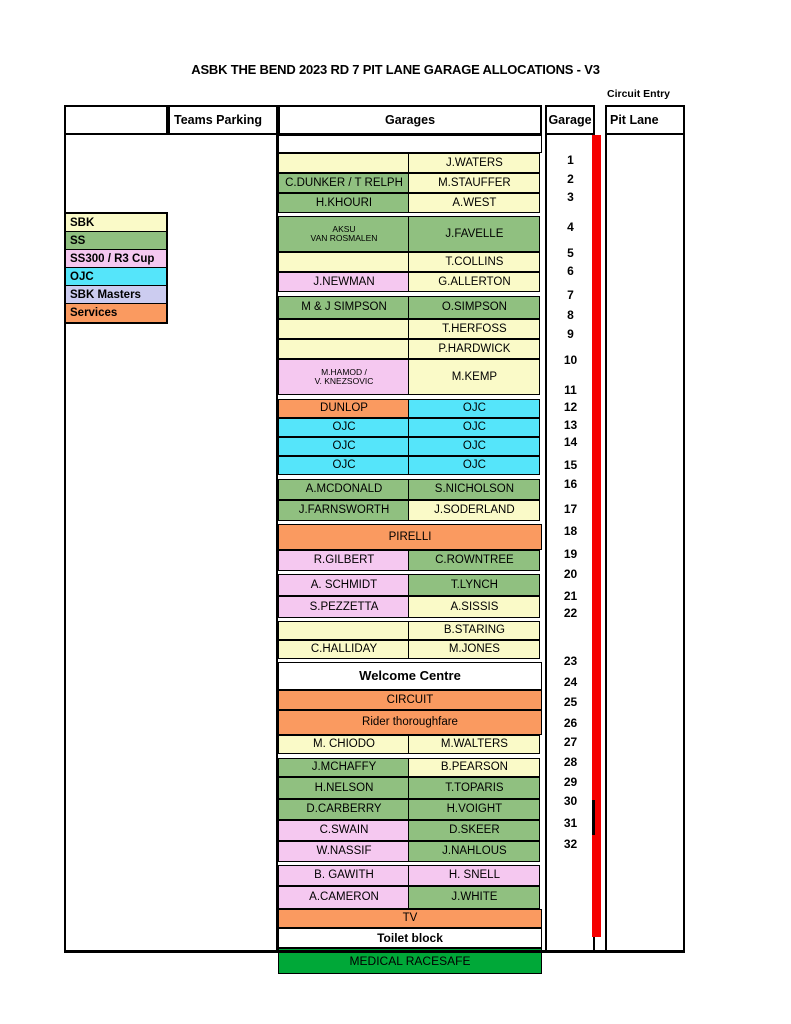 Image resolution: width=791 pixels, height=1024 pixels. I want to click on garage-row: J.WATERS, so click(410, 163).